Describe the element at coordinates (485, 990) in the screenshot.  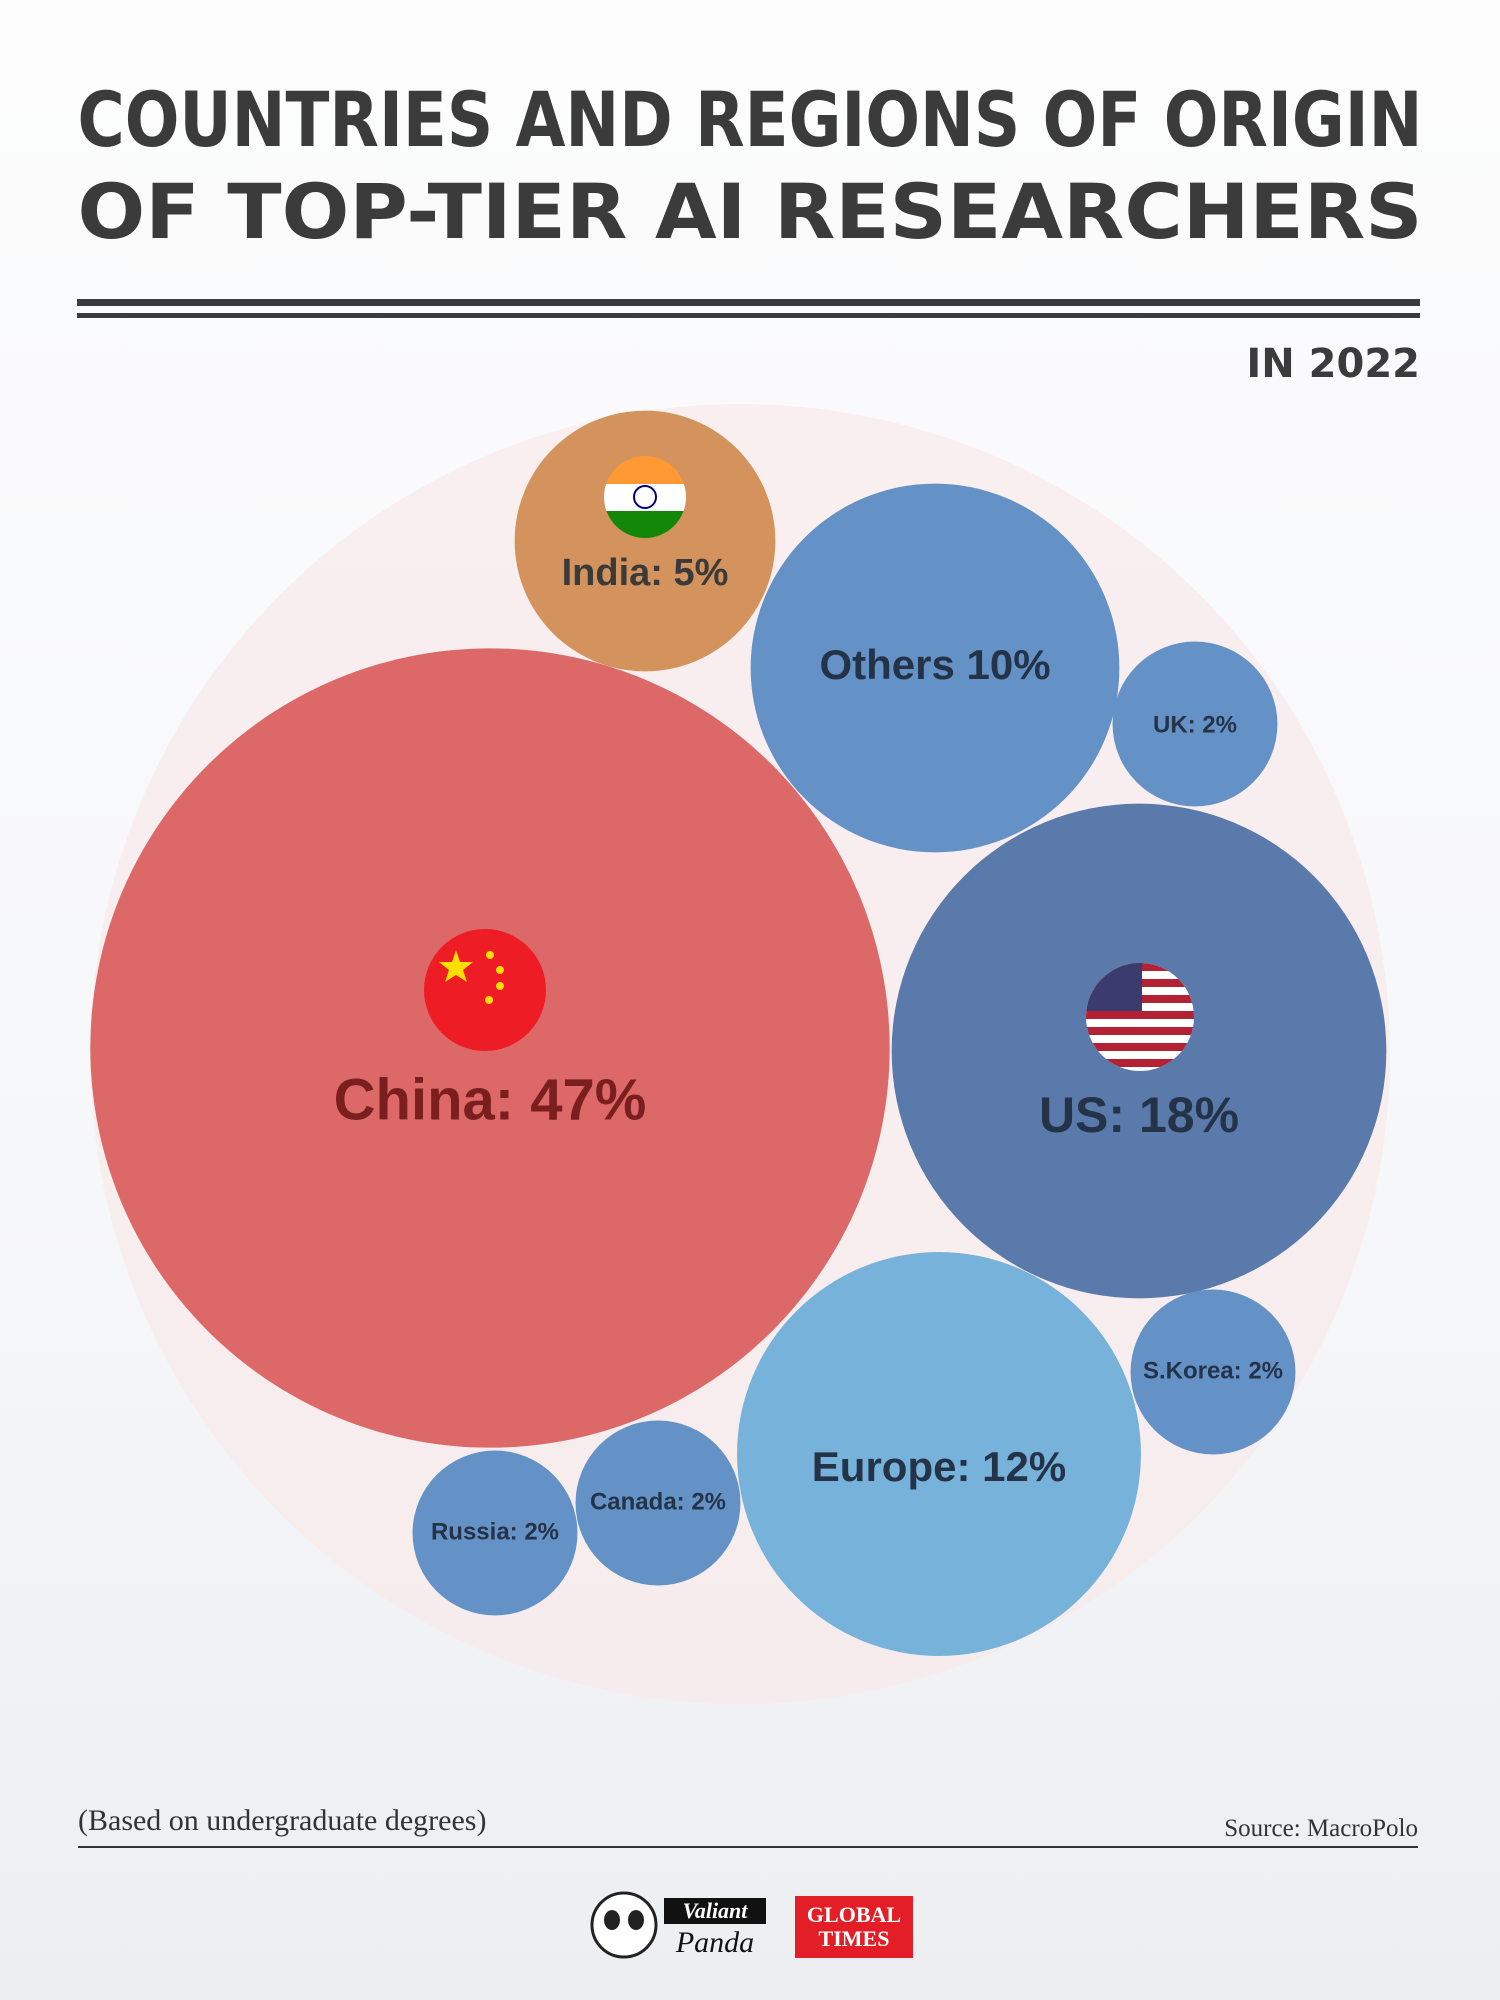
I see `china-flag` at that location.